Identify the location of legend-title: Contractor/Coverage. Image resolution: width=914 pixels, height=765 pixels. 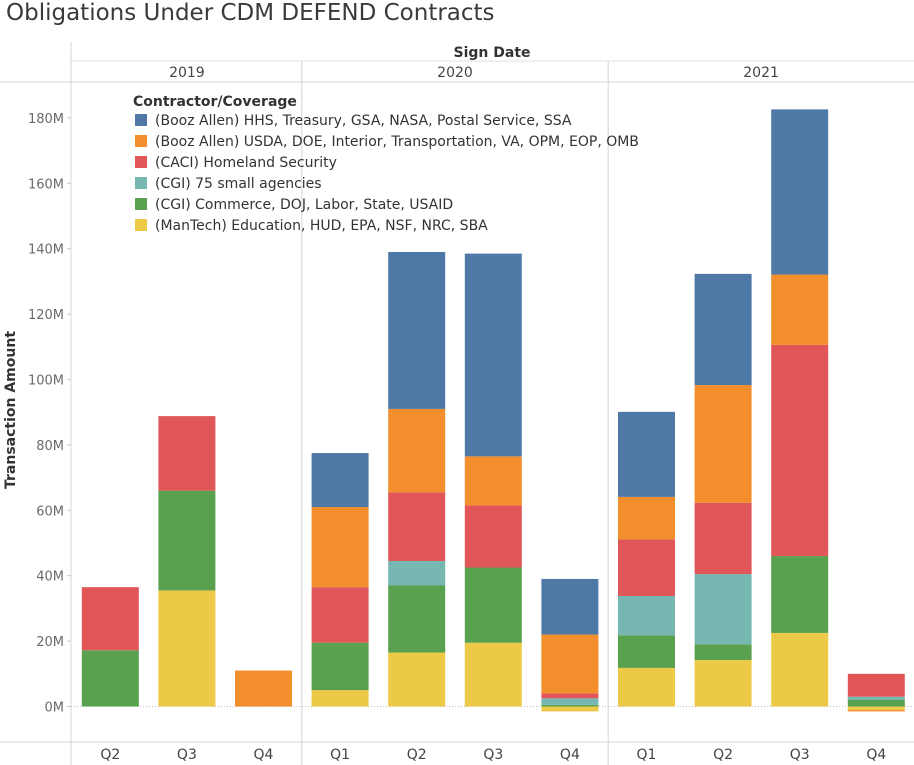
(215, 102).